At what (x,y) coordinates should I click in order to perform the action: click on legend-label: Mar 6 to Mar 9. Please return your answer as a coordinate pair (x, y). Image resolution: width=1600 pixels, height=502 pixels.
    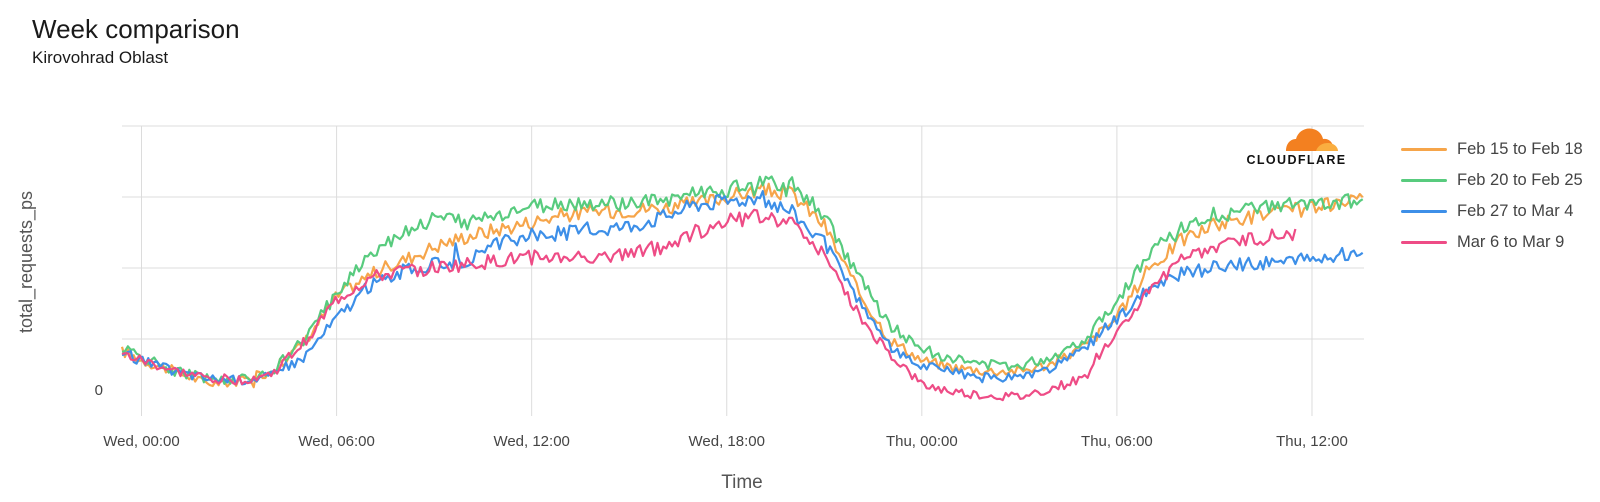
    Looking at the image, I should click on (1511, 242).